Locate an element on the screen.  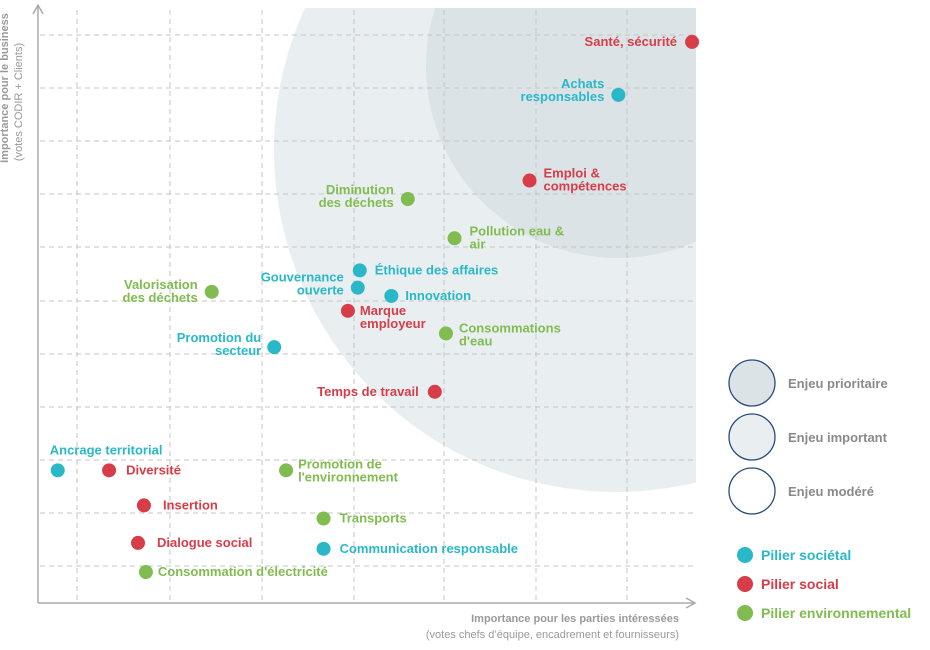
point-diminution-des-dechets is located at coordinates (407, 198).